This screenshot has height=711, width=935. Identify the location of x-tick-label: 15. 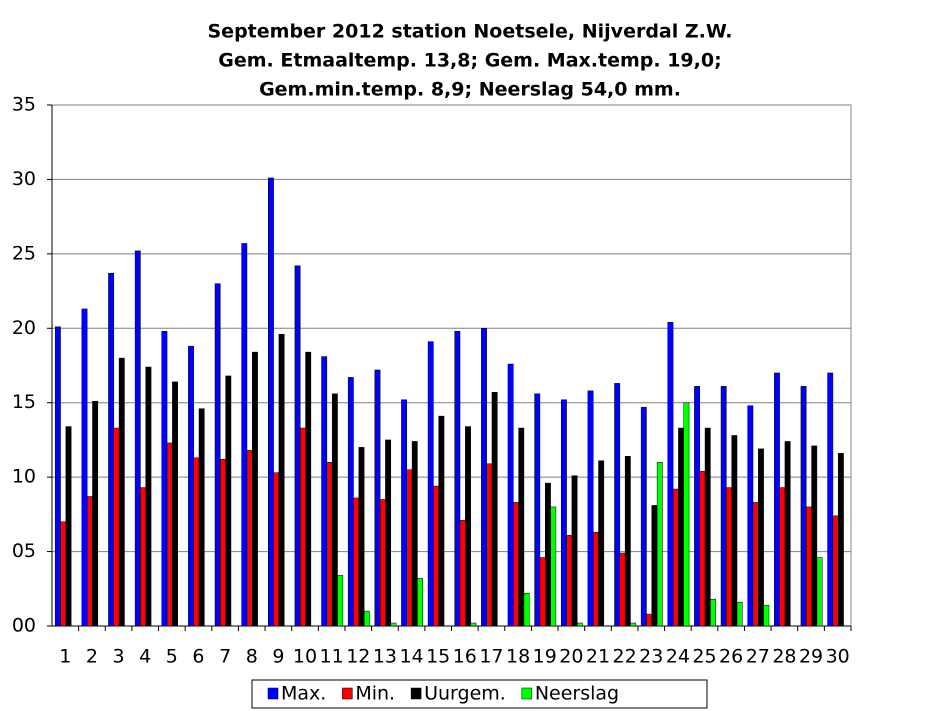
(438, 657).